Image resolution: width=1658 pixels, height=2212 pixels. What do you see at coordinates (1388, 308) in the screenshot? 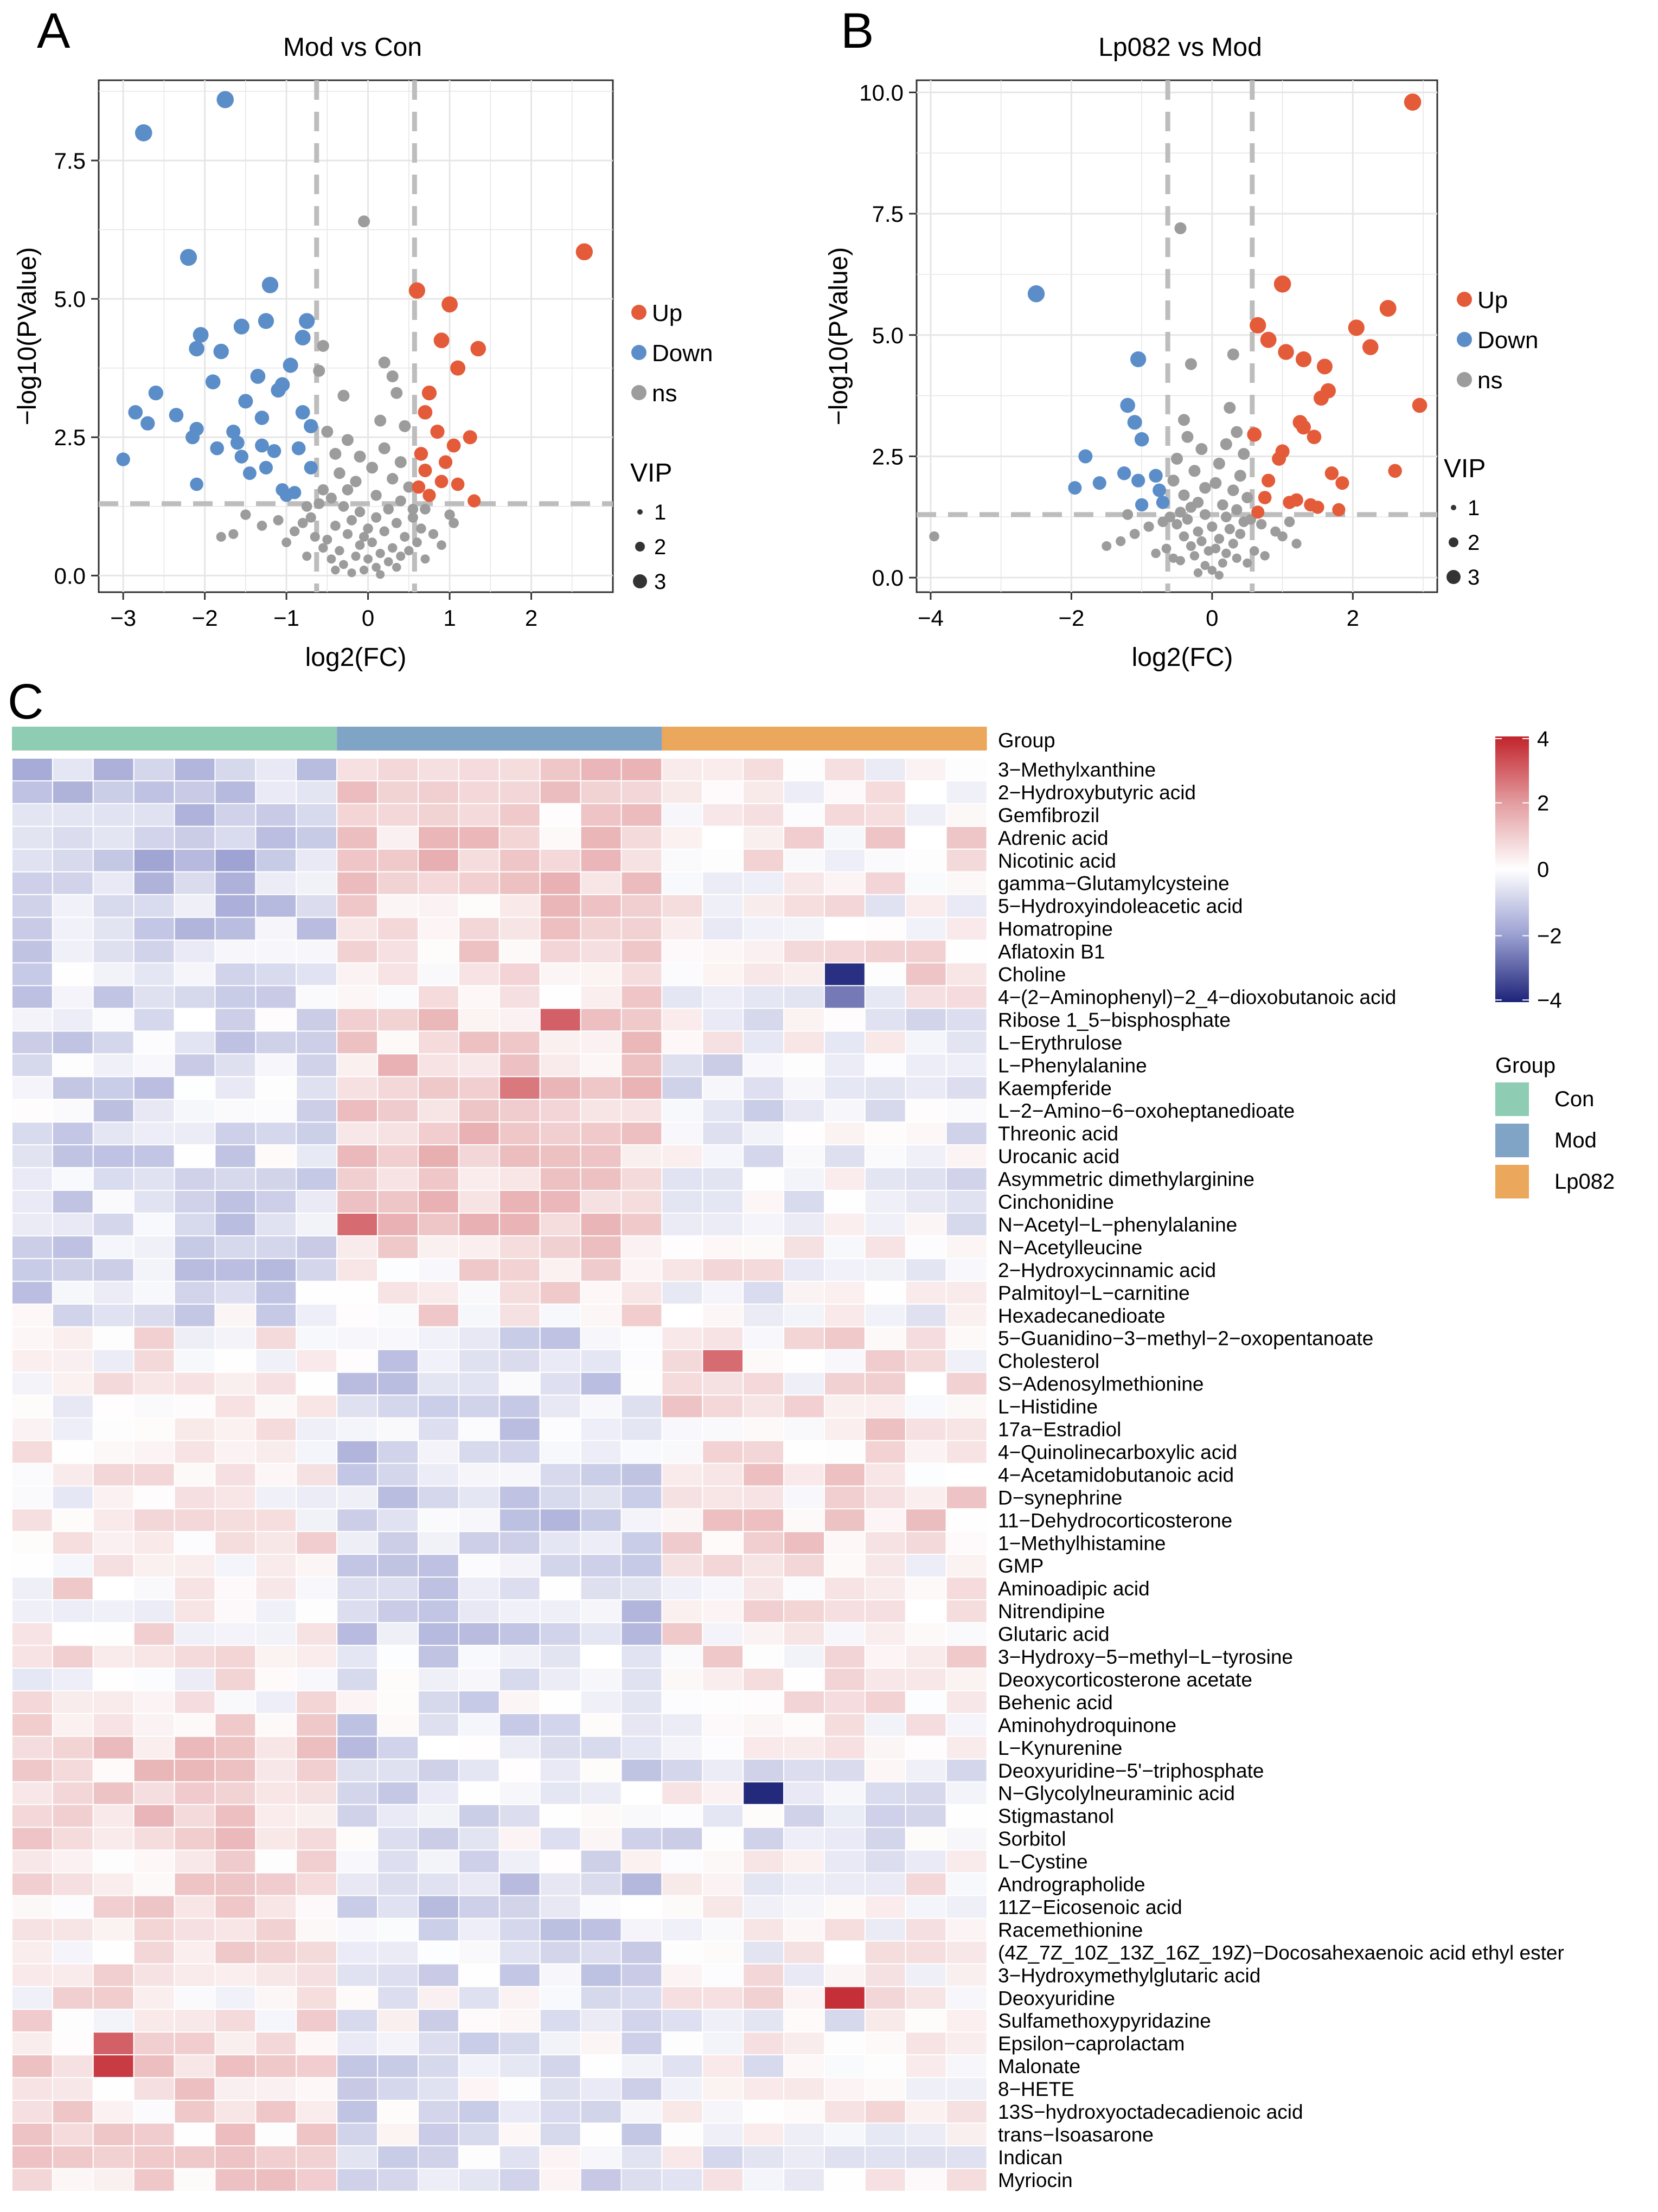
I see `volcano-b-point-up` at bounding box center [1388, 308].